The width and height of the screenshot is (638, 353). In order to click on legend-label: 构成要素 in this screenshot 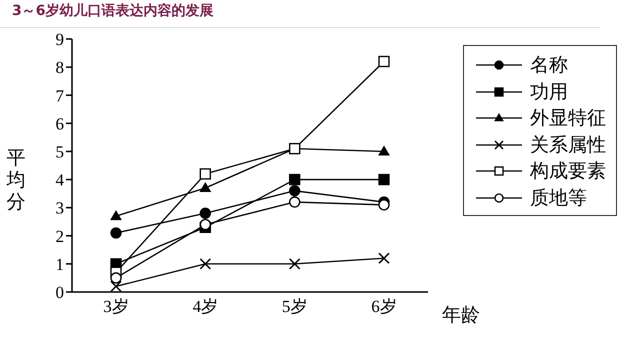, I will do `click(568, 172)`.